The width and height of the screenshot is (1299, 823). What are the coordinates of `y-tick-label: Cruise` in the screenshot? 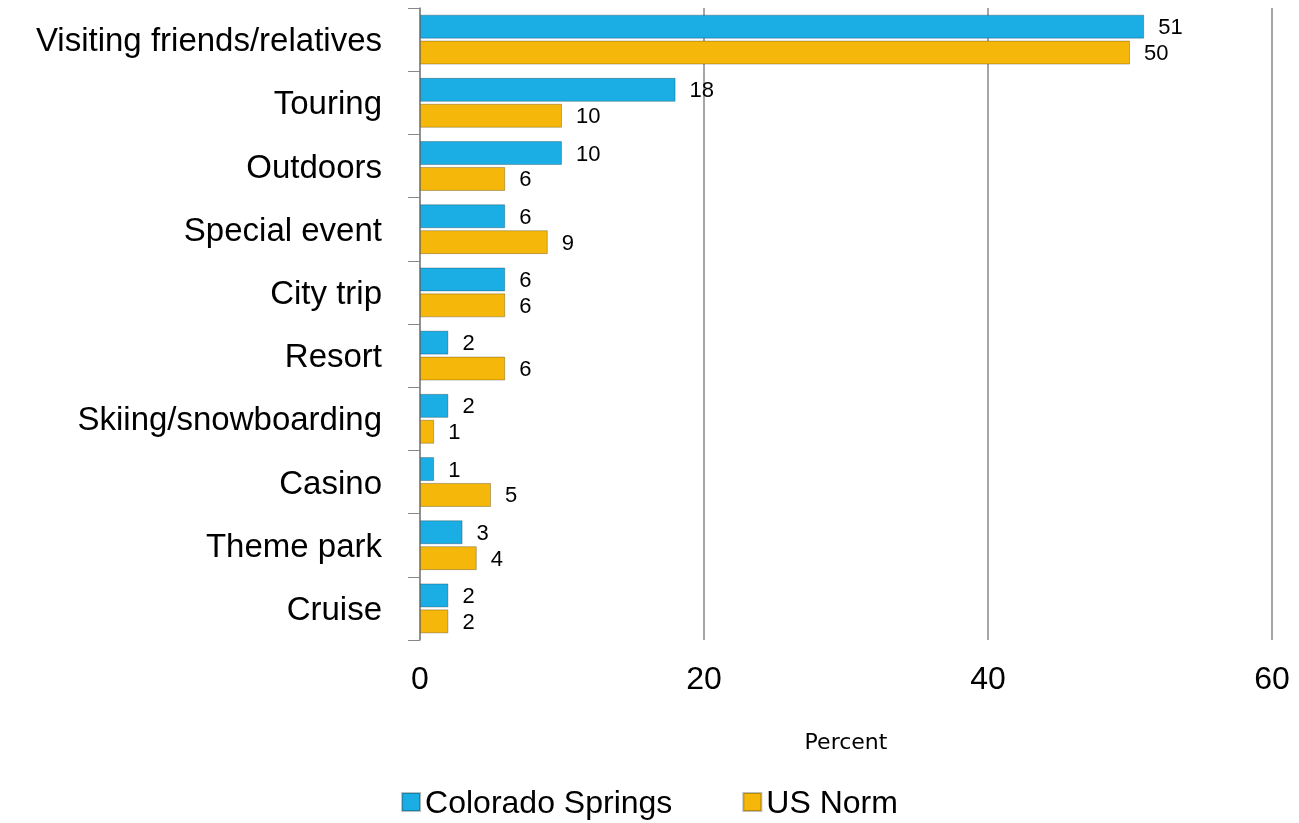 It's located at (334, 608).